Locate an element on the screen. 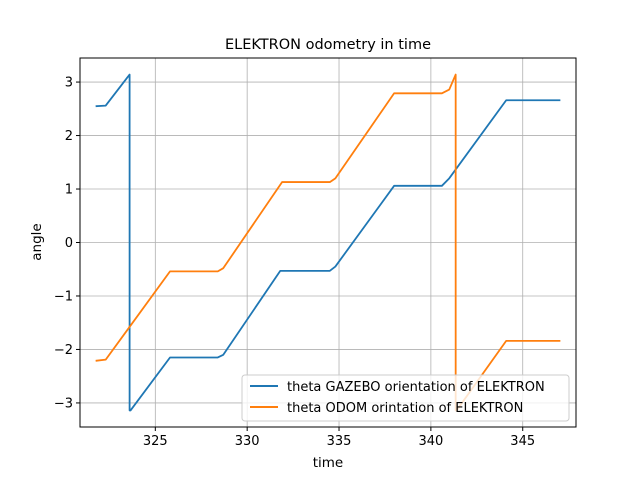  x-tick-label: 340 is located at coordinates (430, 441).